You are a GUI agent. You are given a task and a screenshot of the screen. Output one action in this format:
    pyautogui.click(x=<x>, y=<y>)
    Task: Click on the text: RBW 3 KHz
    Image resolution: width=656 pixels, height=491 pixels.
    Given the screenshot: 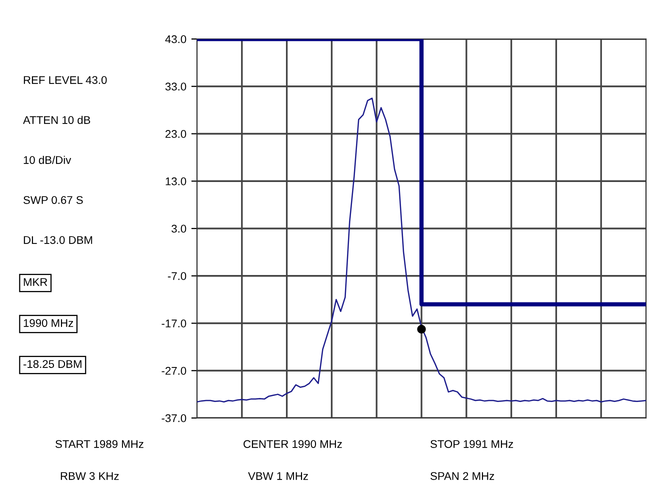 What is the action you would take?
    pyautogui.click(x=89, y=476)
    